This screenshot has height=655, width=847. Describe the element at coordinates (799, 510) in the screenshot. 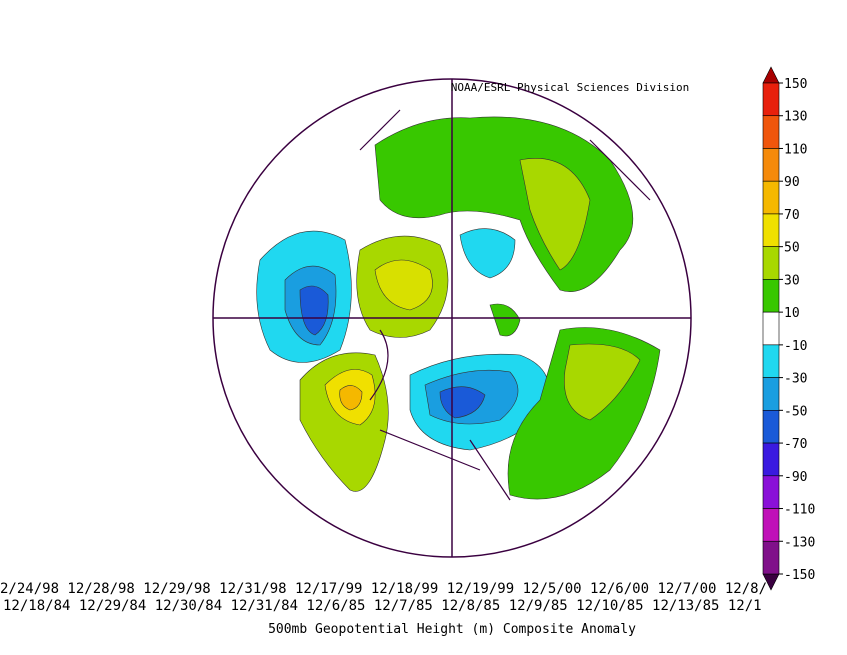

I see `colorbar-tick-label: -110` at that location.